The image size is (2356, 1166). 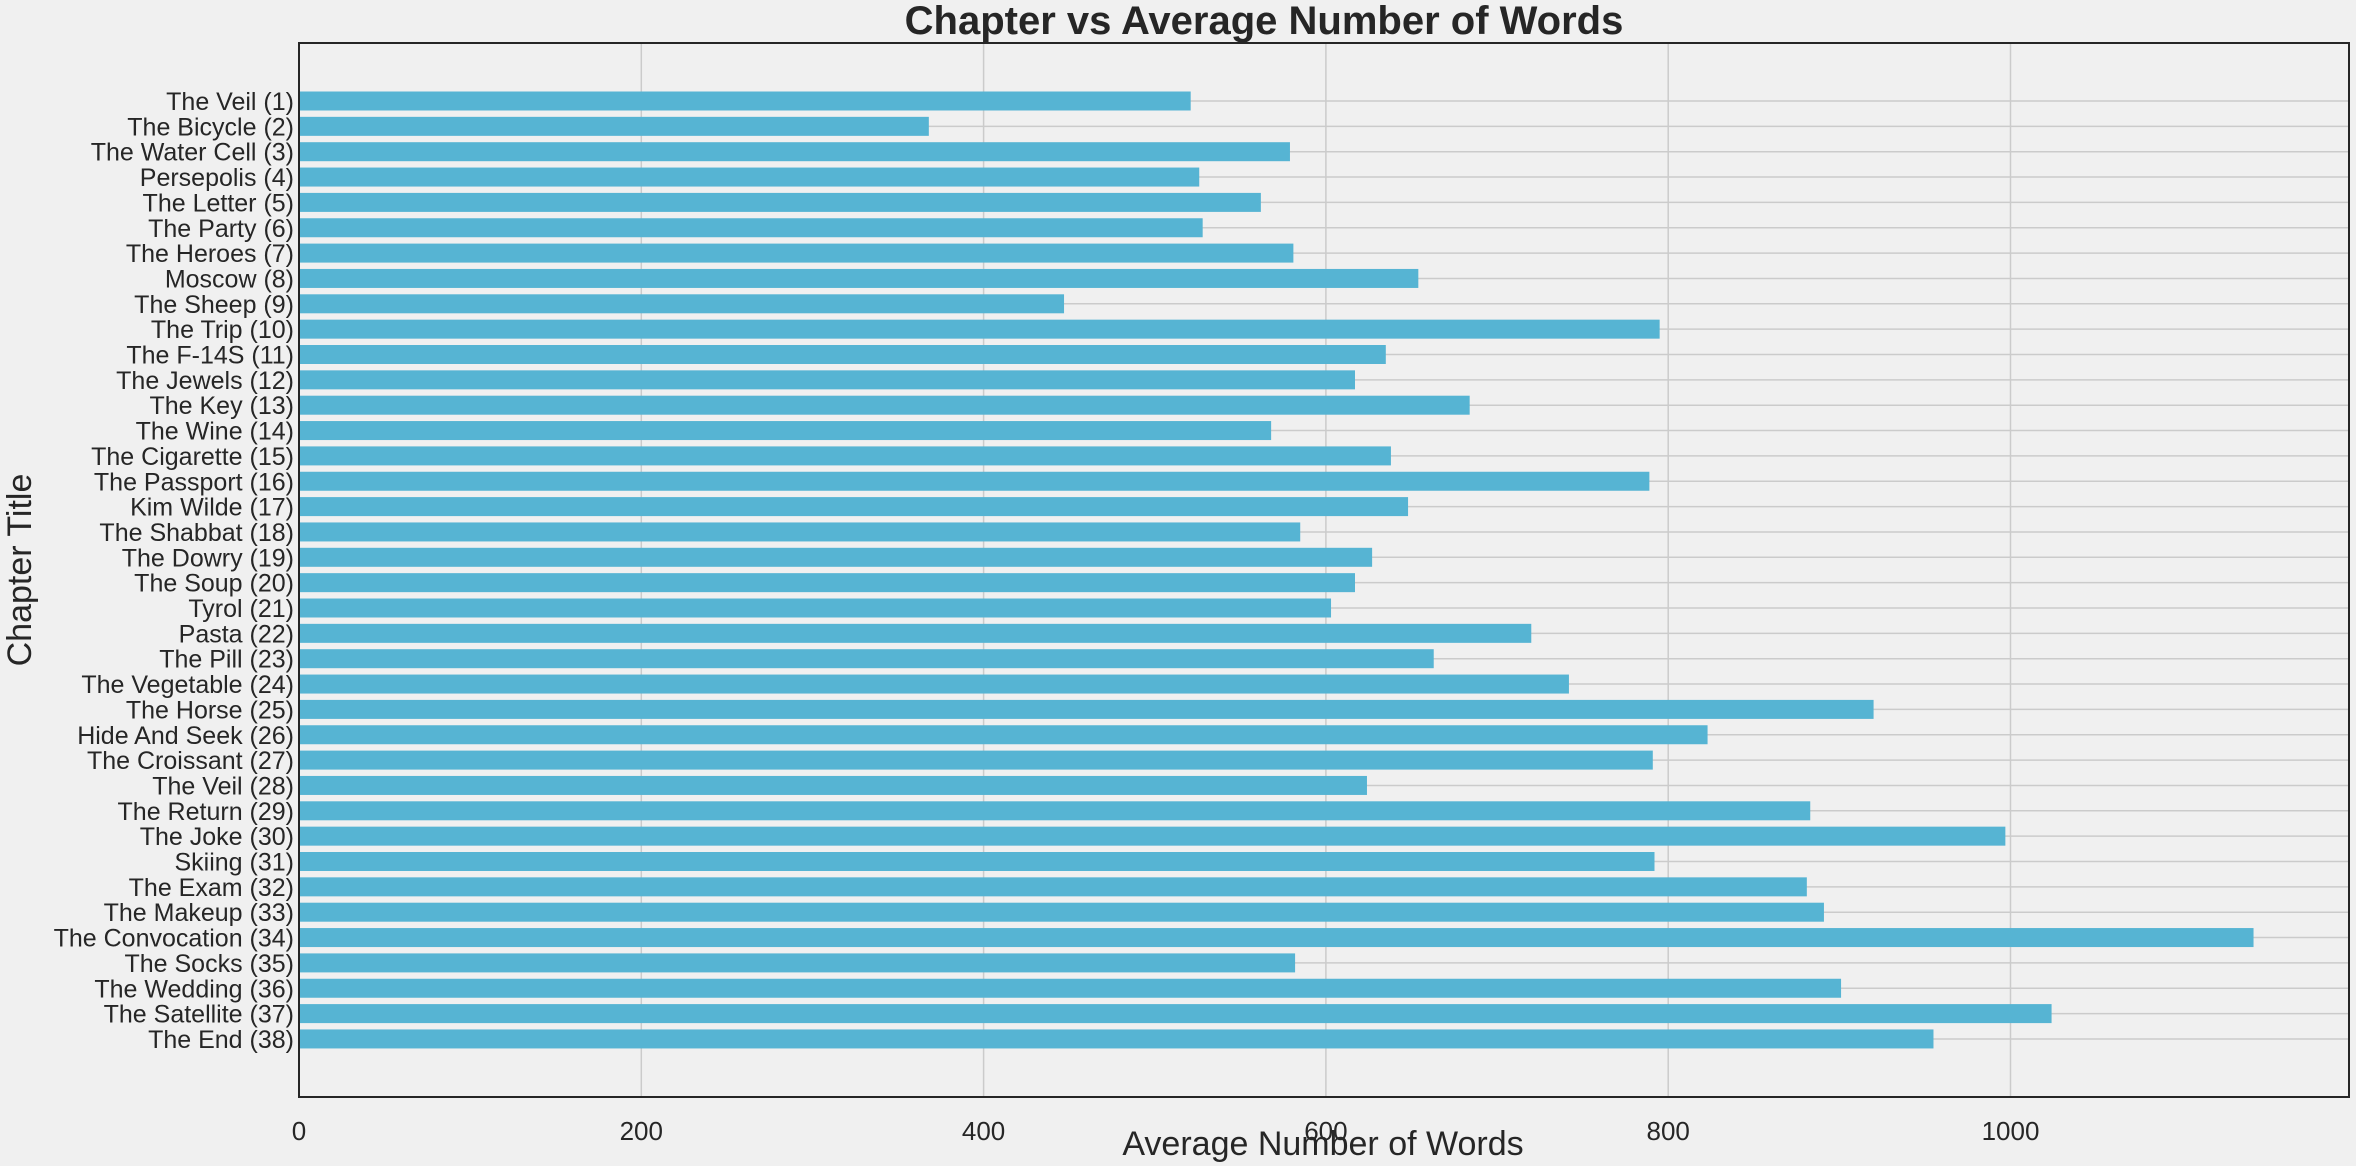 What do you see at coordinates (221, 1040) in the screenshot?
I see `y-tick-label: The End (38)` at bounding box center [221, 1040].